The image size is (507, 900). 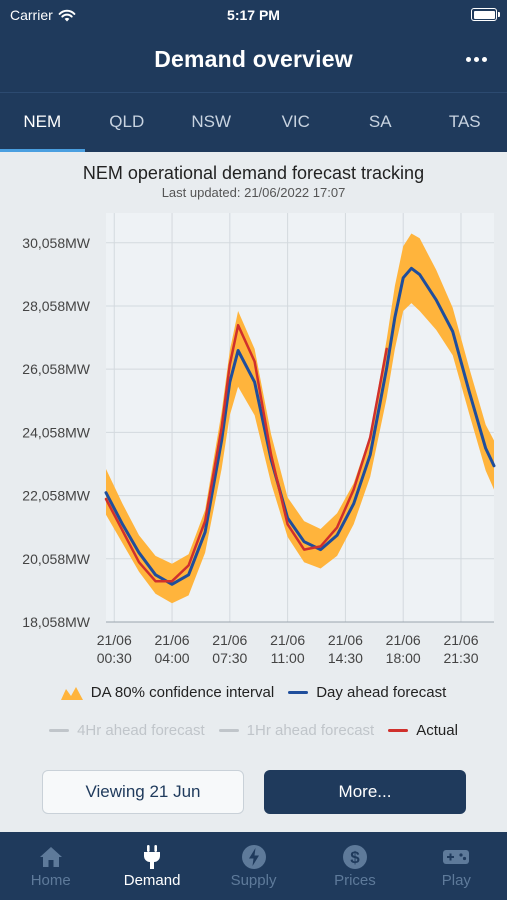 I want to click on tabbar-item-play: Play, so click(x=456, y=866).